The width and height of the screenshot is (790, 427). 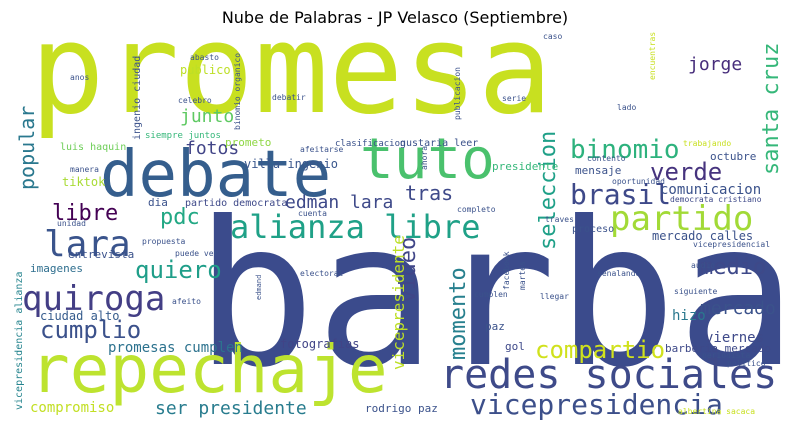 I want to click on word-vicepresidencia-alianza: vicepresidencia alianza, so click(x=19, y=341).